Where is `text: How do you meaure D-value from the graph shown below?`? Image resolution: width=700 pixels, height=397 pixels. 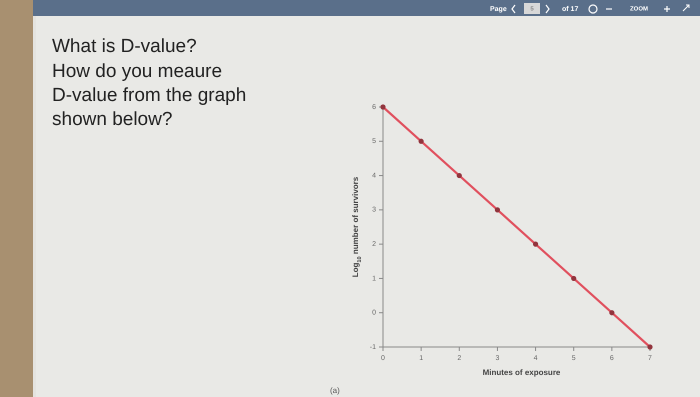
text: How do you meaure D-value from the graph shown below? is located at coordinates (149, 95).